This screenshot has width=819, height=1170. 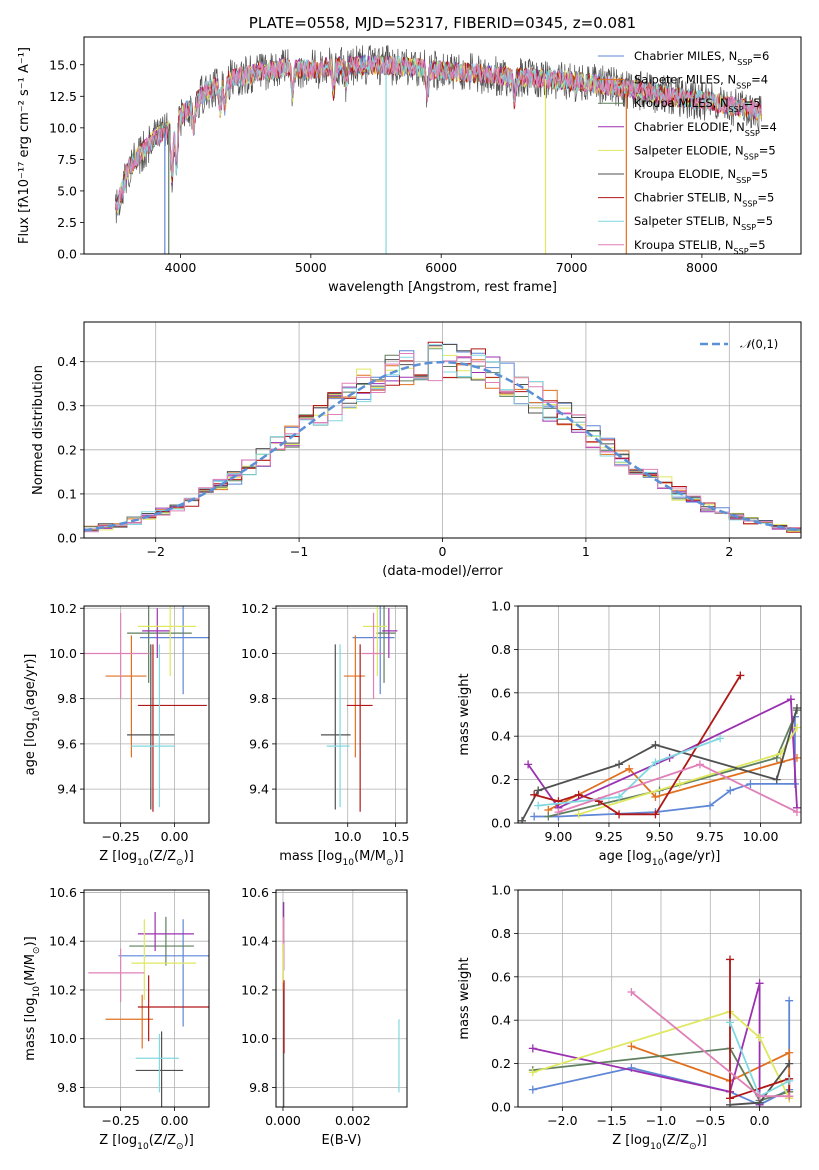 What do you see at coordinates (341, 858) in the screenshot?
I see `x-axis-label: mass [log10(M/M⊙)]` at bounding box center [341, 858].